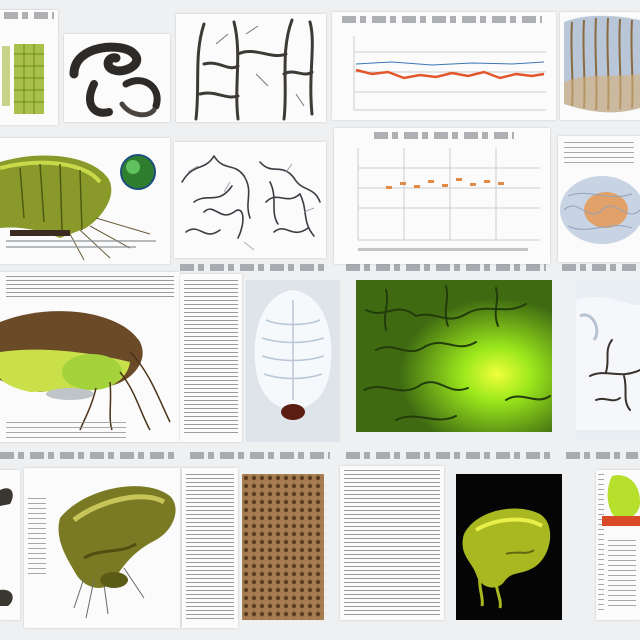 Image resolution: width=640 pixels, height=640 pixels. I want to click on glowing-green-mass-icon, so click(454, 356).